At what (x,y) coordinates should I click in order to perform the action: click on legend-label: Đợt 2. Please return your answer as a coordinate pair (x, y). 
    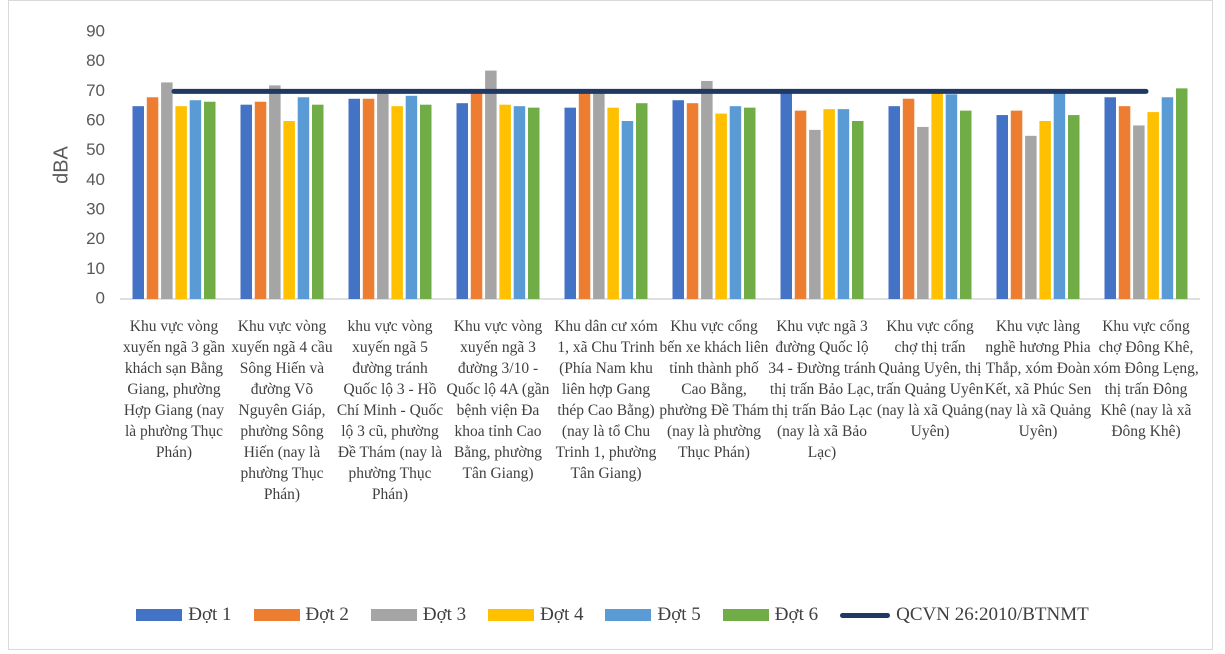
    Looking at the image, I should click on (327, 614).